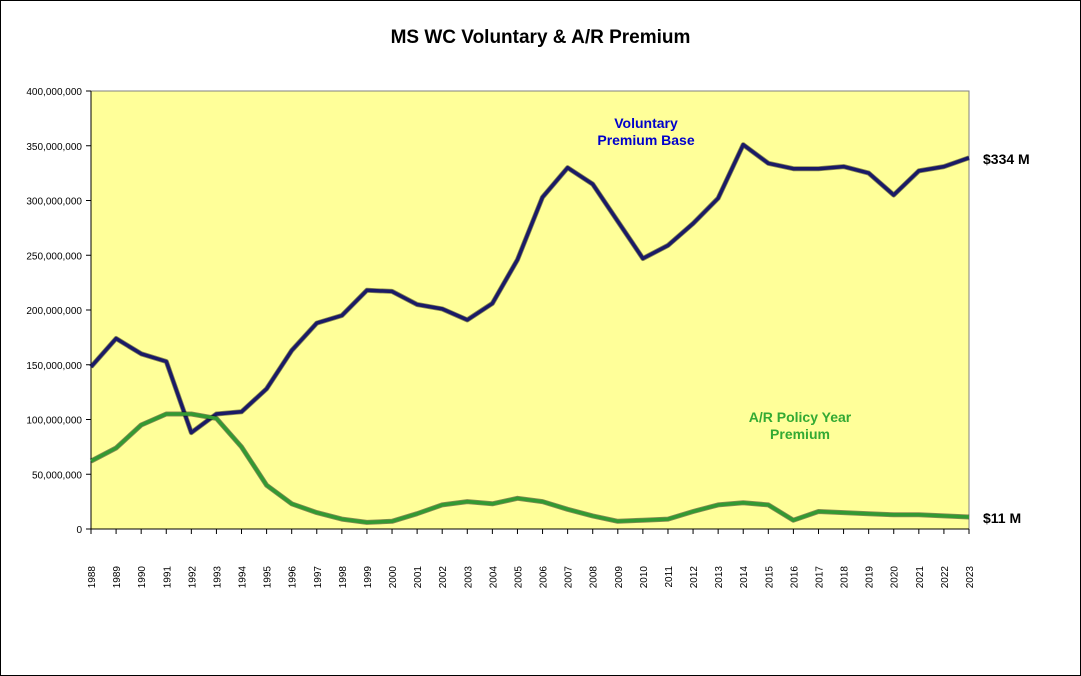 The height and width of the screenshot is (676, 1081). I want to click on y-tick-label: 400,000,000, so click(54, 92).